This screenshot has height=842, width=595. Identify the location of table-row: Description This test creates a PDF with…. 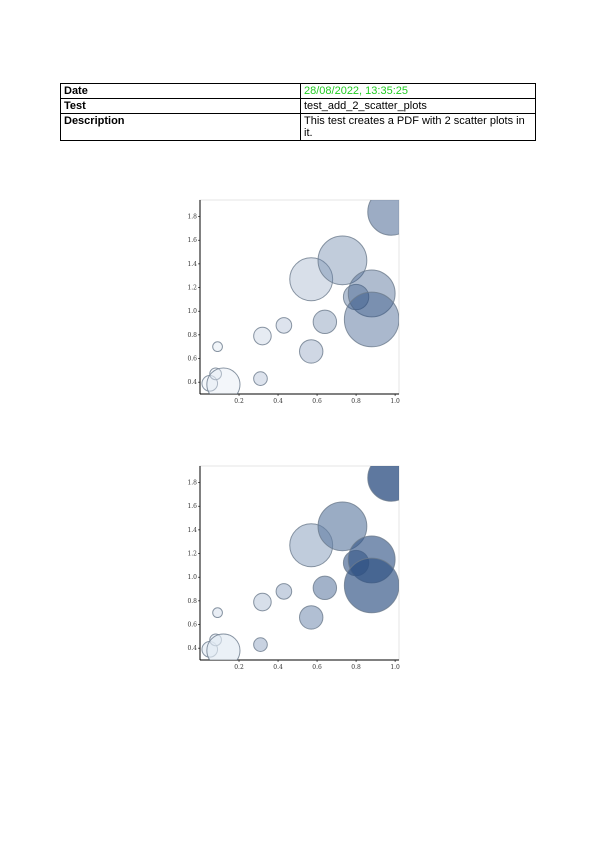
(298, 127).